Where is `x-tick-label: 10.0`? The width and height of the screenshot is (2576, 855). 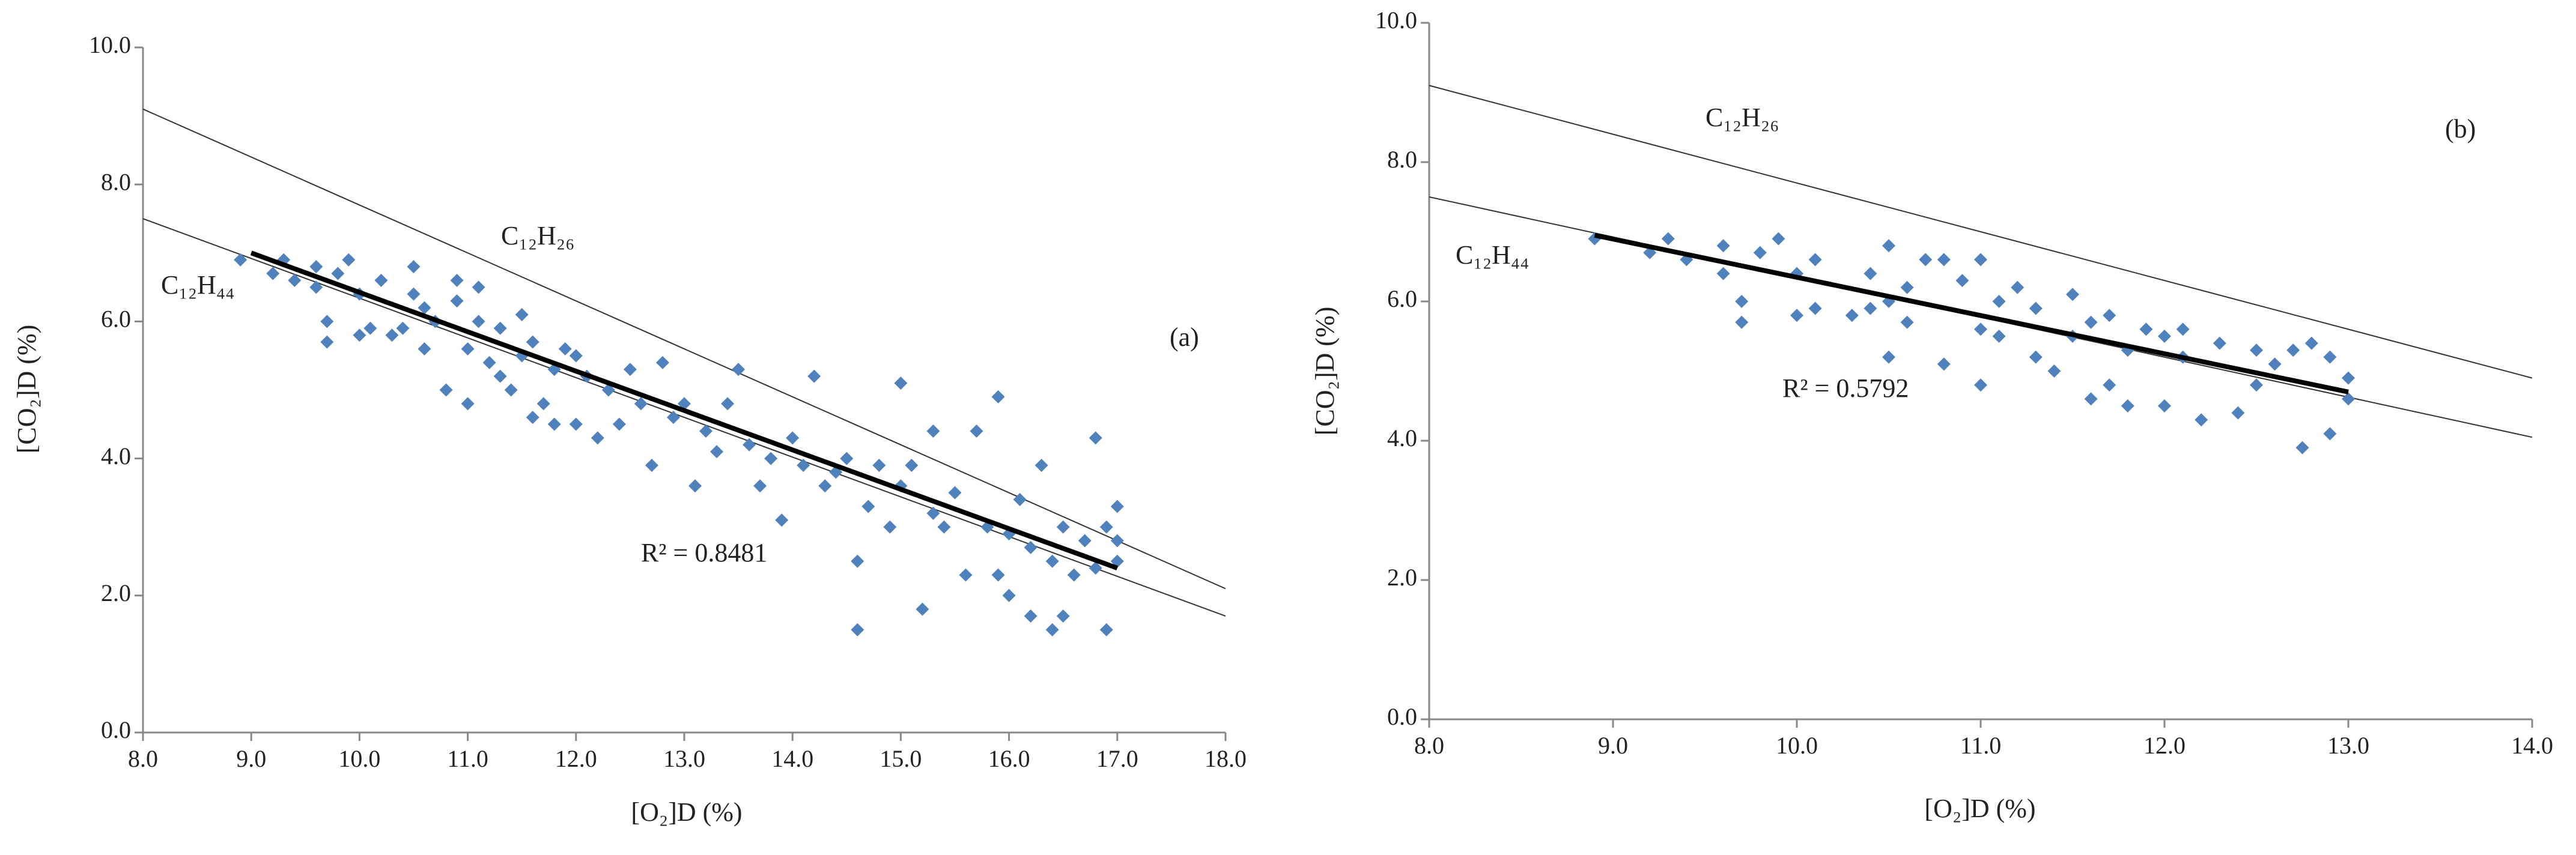 x-tick-label: 10.0 is located at coordinates (1797, 745).